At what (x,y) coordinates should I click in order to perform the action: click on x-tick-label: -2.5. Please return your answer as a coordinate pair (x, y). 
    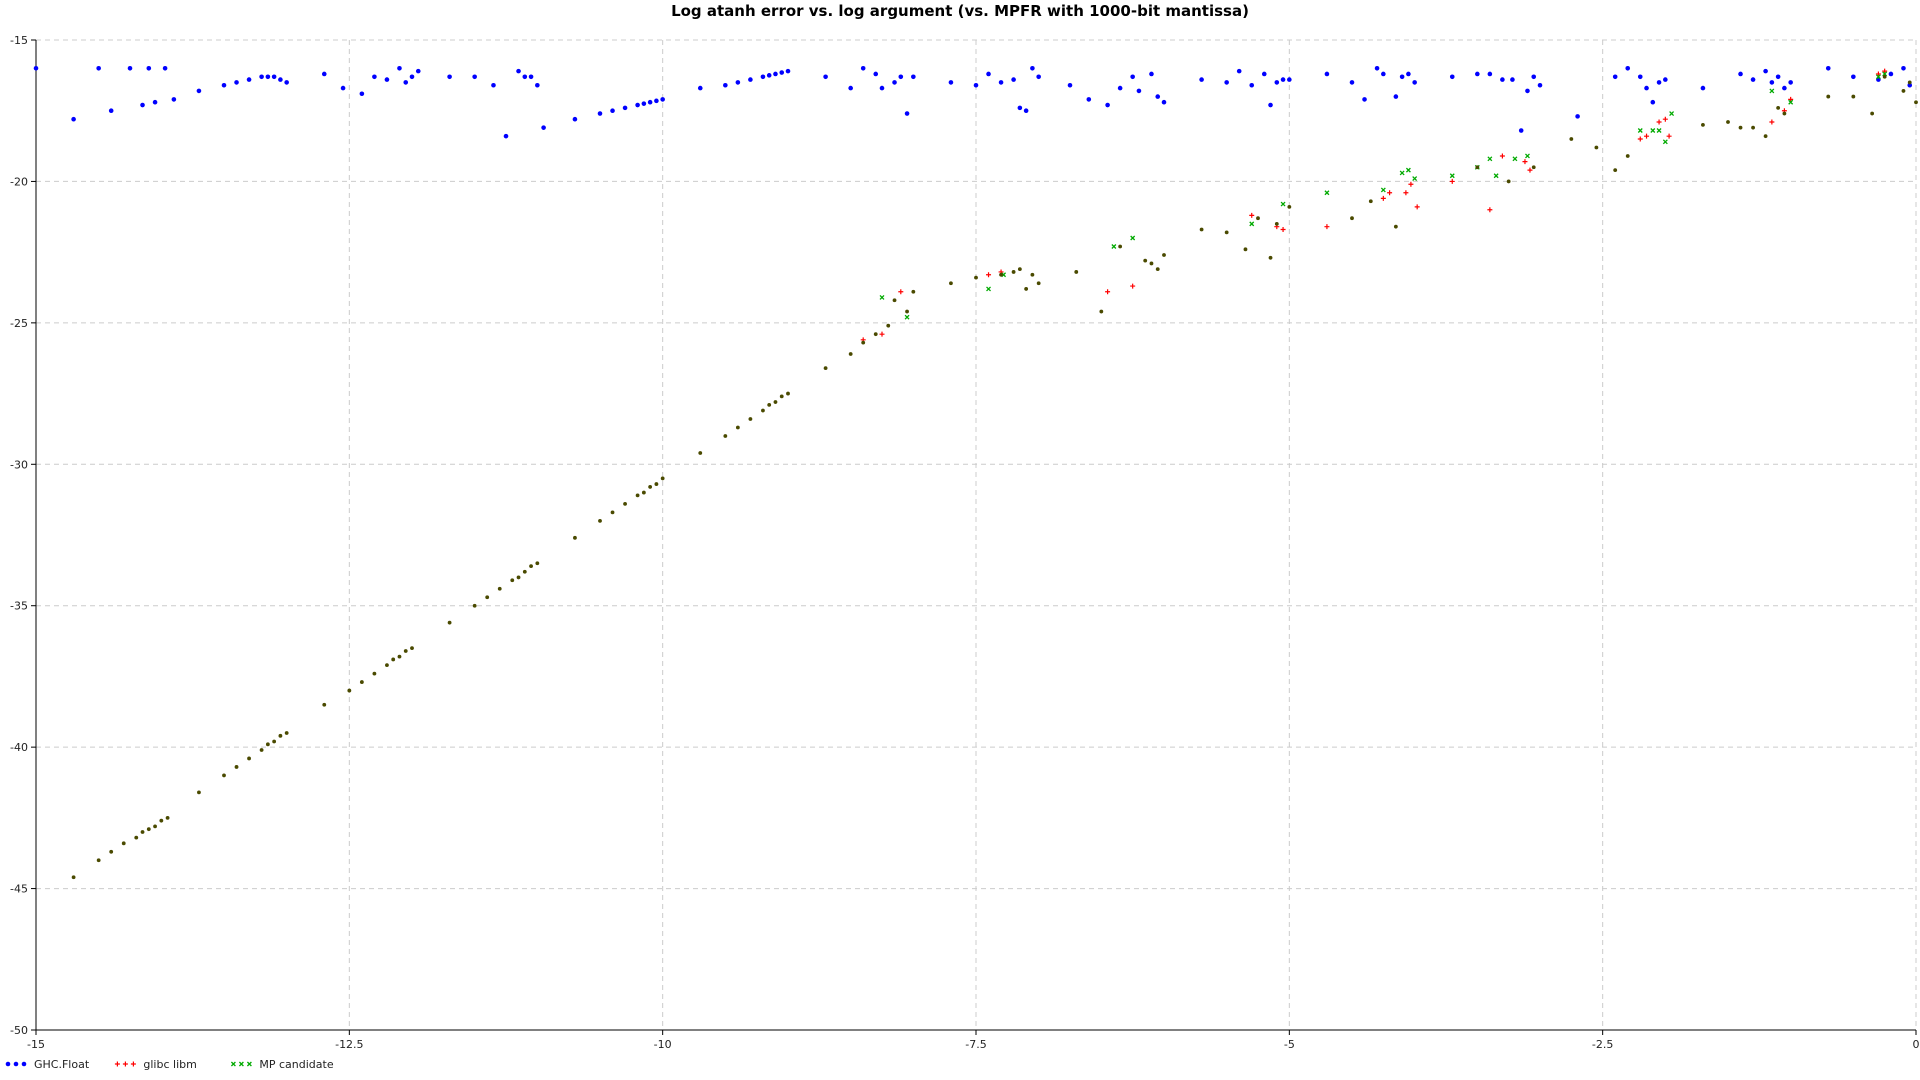
    Looking at the image, I should click on (1602, 1044).